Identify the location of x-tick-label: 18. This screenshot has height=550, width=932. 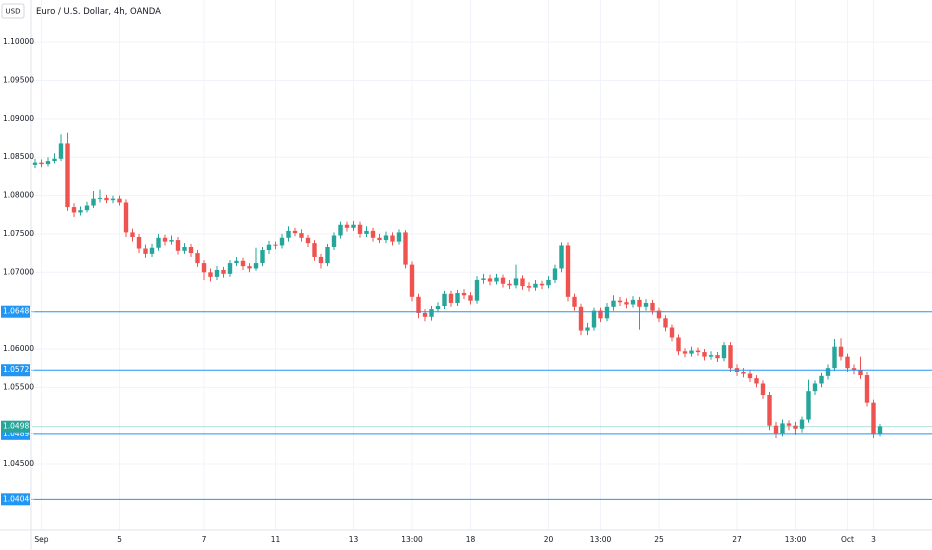
(471, 539).